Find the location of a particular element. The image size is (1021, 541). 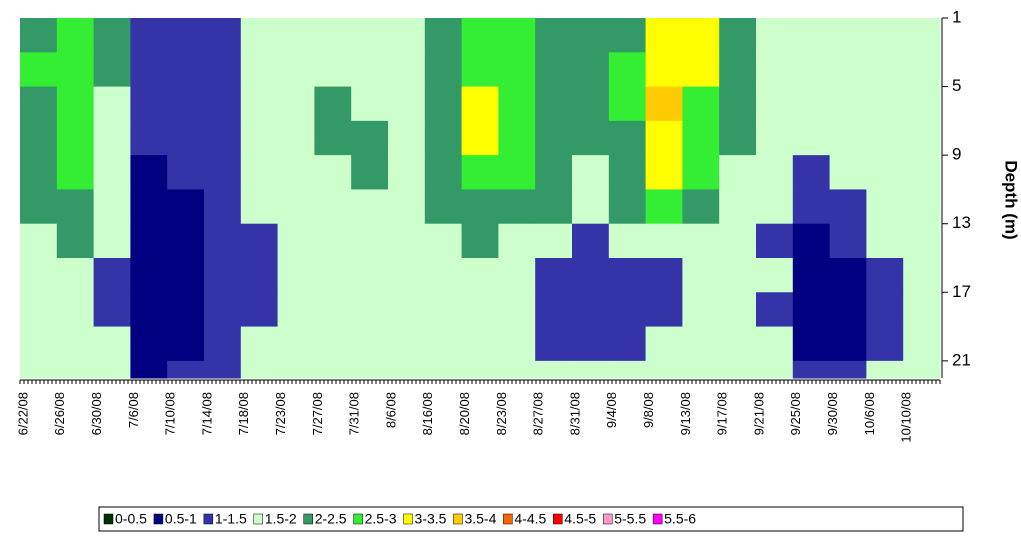

x-tick-label: 9/30/08 is located at coordinates (832, 413).